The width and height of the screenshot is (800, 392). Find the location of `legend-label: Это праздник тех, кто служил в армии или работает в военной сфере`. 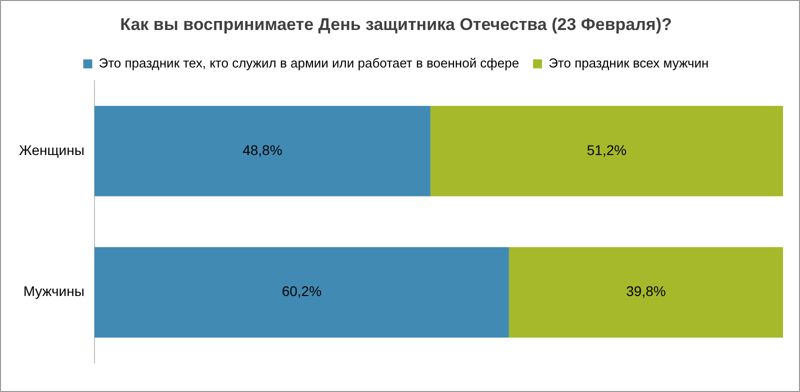

legend-label: Это праздник тех, кто служил в армии или работает в военной сфере is located at coordinates (309, 62).